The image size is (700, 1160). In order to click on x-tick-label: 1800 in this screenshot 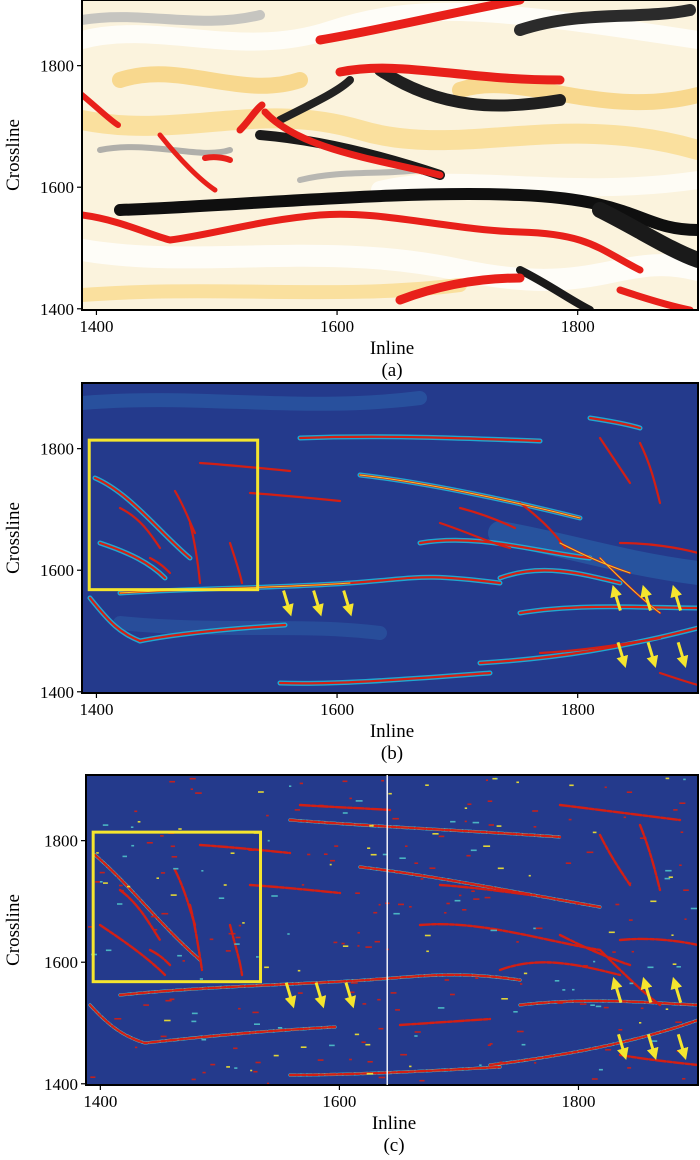, I will do `click(578, 1101)`.